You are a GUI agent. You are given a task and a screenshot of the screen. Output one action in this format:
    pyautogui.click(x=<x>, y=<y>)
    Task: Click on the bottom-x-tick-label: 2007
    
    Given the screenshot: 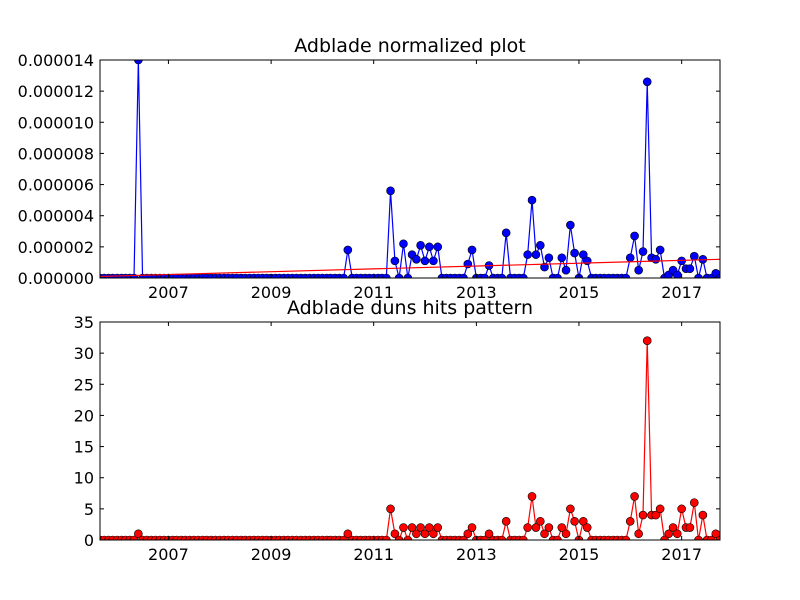 What is the action you would take?
    pyautogui.click(x=168, y=554)
    